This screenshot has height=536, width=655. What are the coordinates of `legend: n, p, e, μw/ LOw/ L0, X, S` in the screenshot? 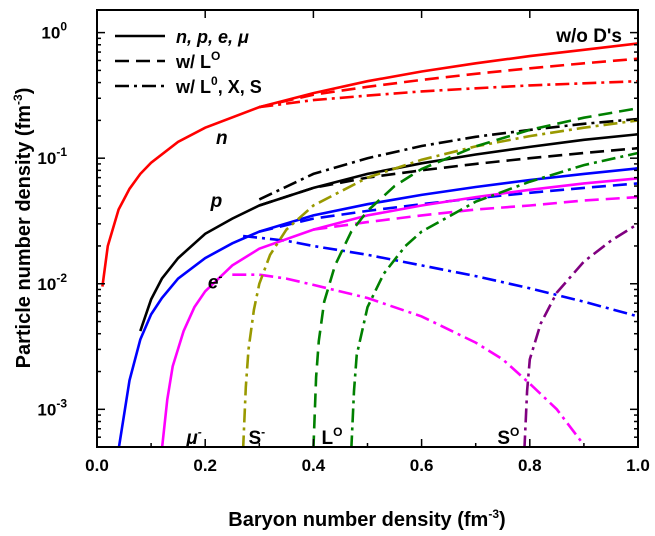 It's located at (188, 62).